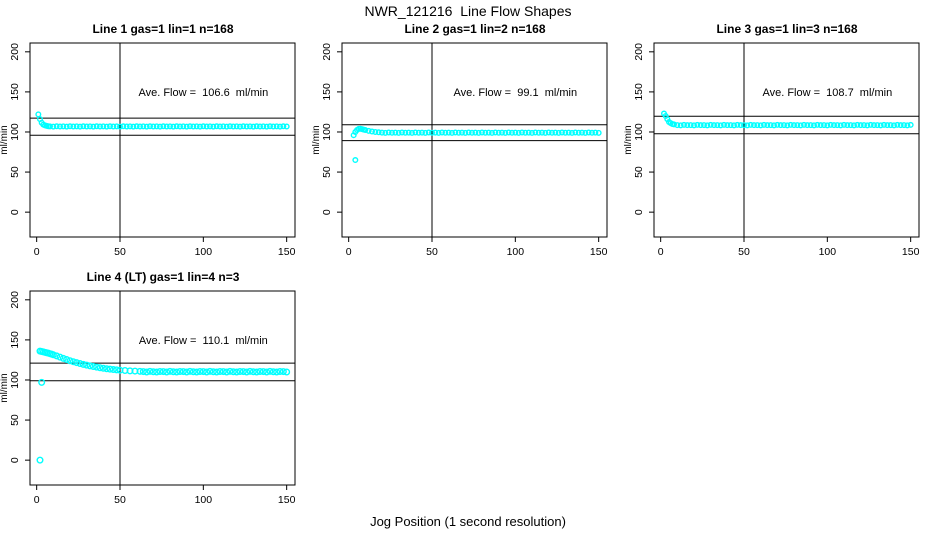 This screenshot has height=540, width=936. Describe the element at coordinates (475, 29) in the screenshot. I see `subplot-line-2-title: Line 2 gas=1 lin=2 n=168` at that location.